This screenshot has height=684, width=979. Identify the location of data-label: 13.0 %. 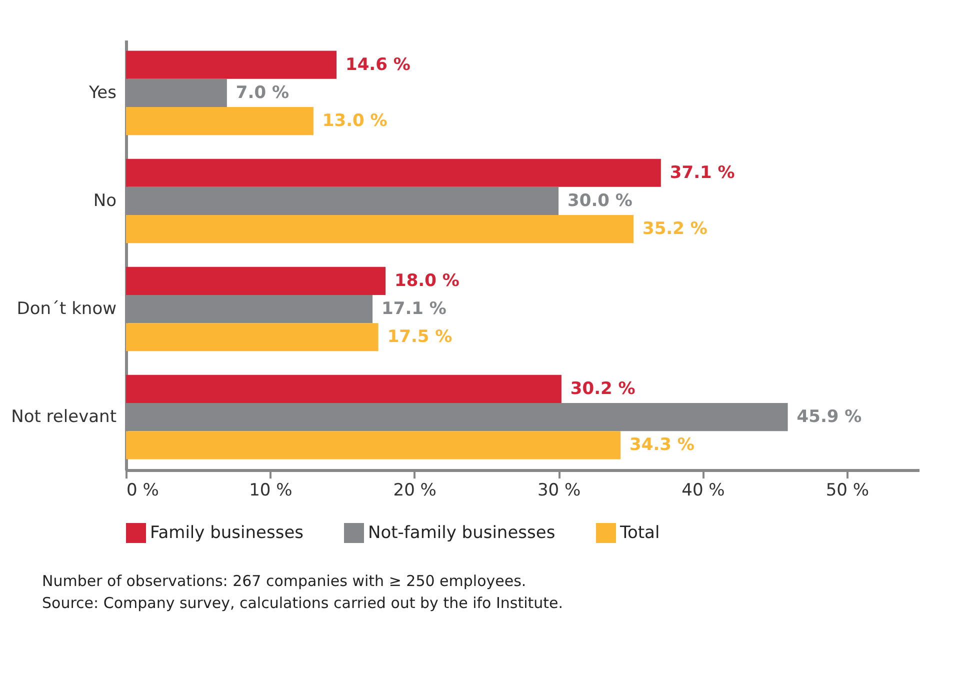
(355, 121).